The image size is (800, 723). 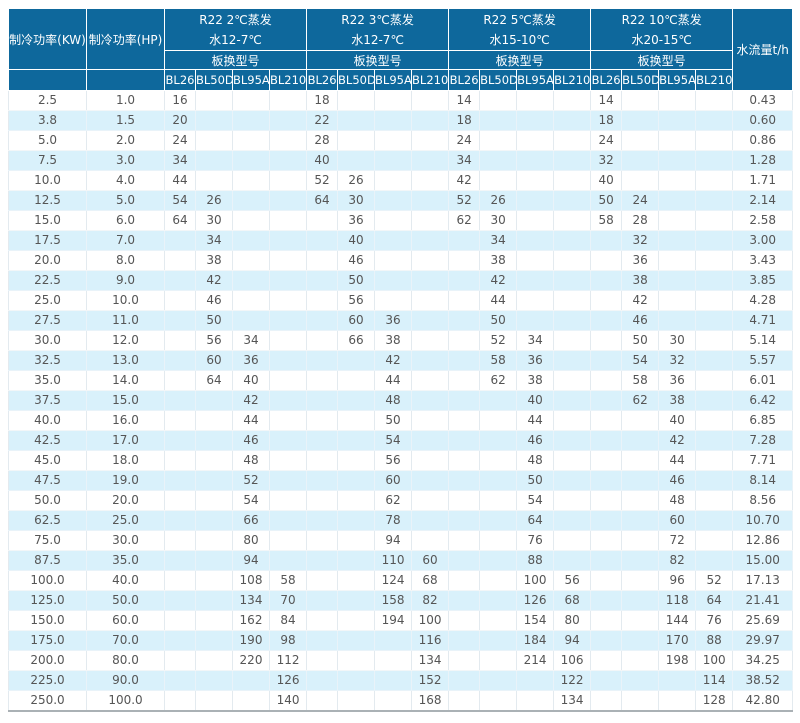 What do you see at coordinates (401, 560) in the screenshot?
I see `table-row: 87.5 35.0 94 110 60 88 82 15.00` at bounding box center [401, 560].